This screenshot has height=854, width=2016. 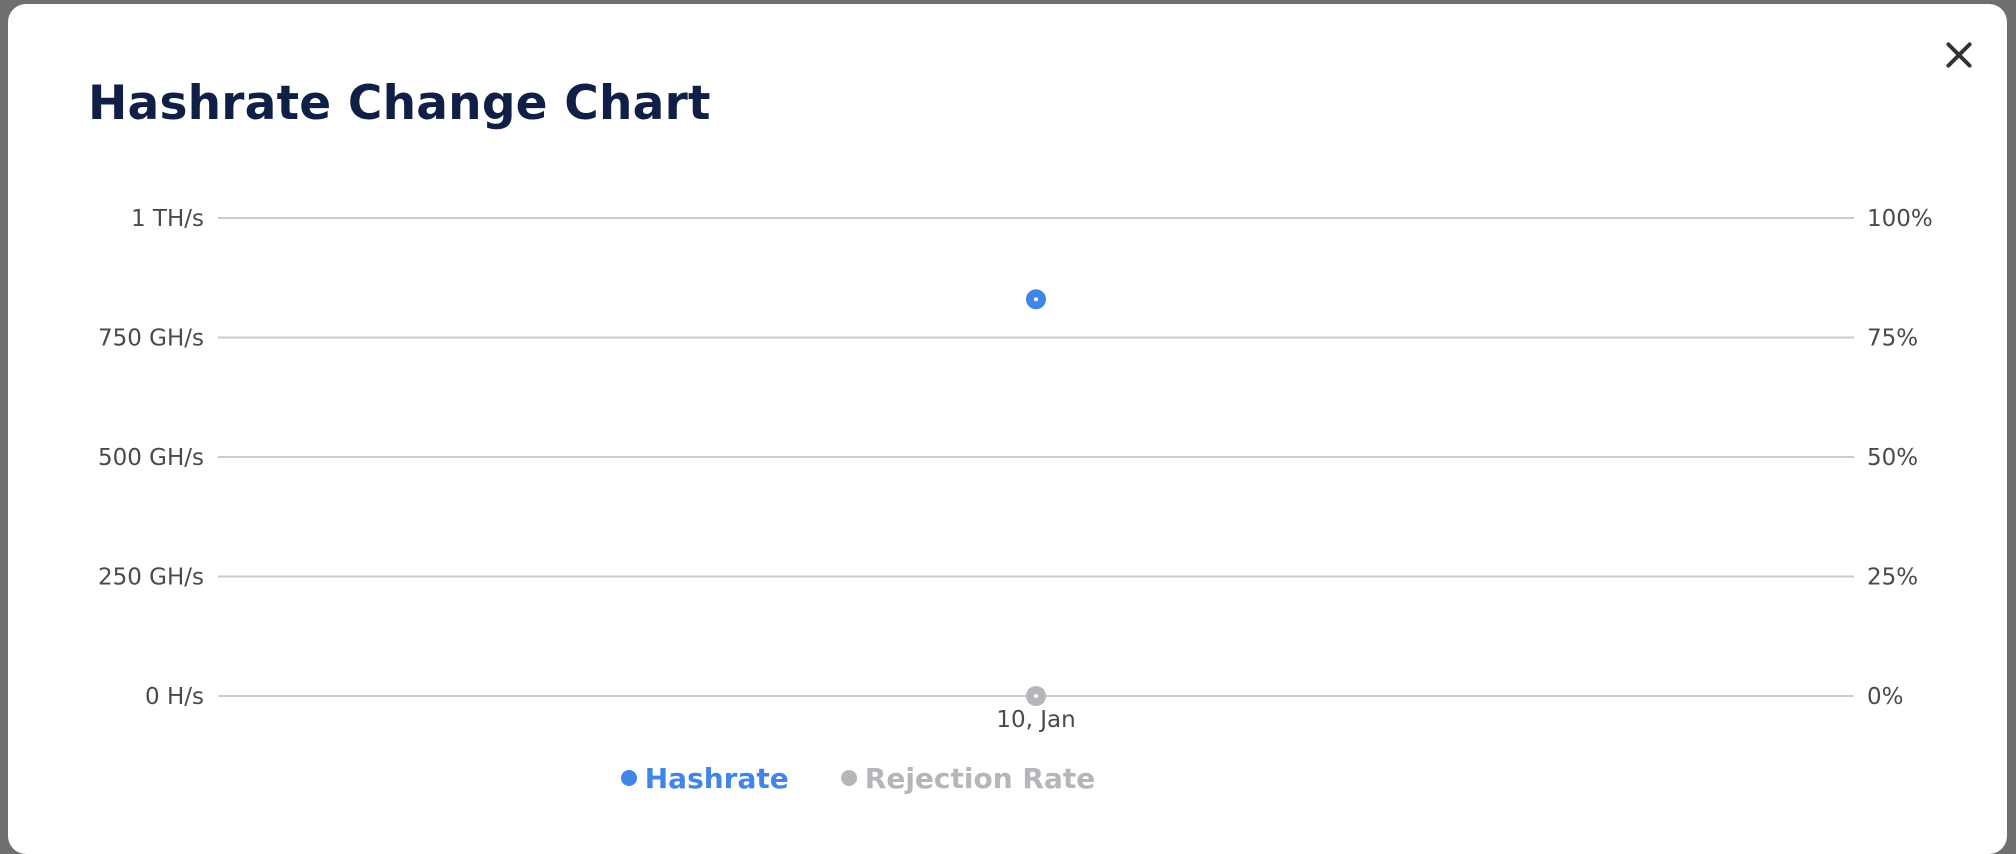 What do you see at coordinates (151, 578) in the screenshot?
I see `y-left-tick-label: 250 GH/s` at bounding box center [151, 578].